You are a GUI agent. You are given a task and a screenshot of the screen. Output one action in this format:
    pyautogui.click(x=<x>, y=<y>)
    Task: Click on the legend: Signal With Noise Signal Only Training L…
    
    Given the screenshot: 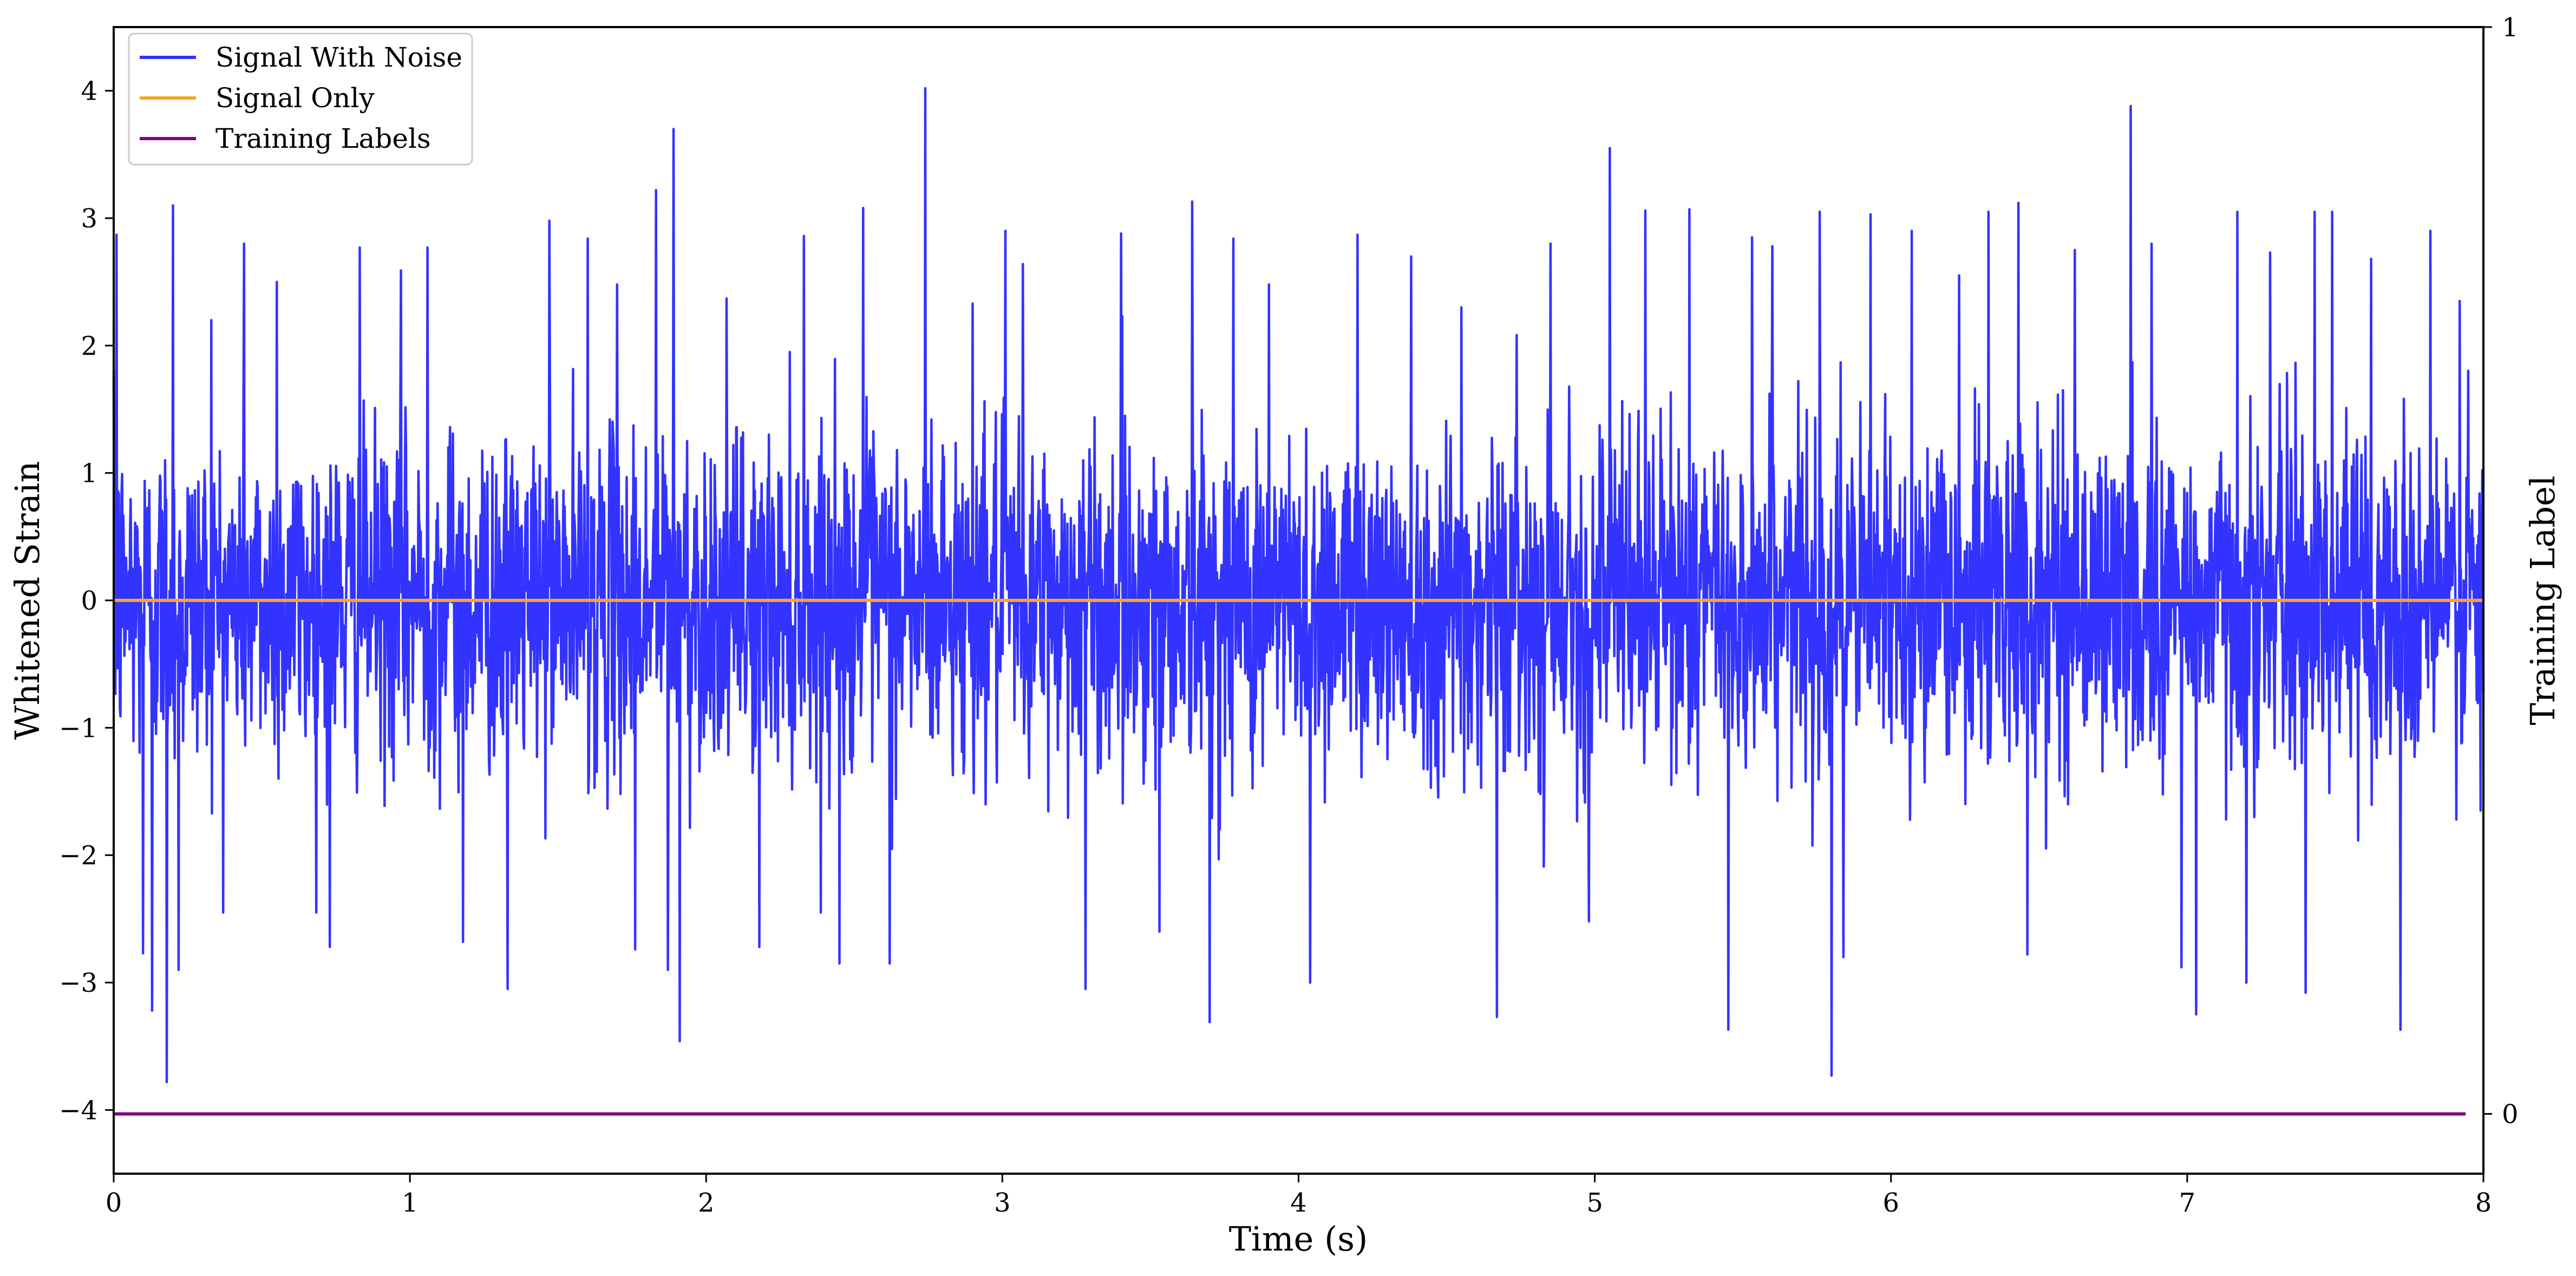 What is the action you would take?
    pyautogui.click(x=300, y=99)
    